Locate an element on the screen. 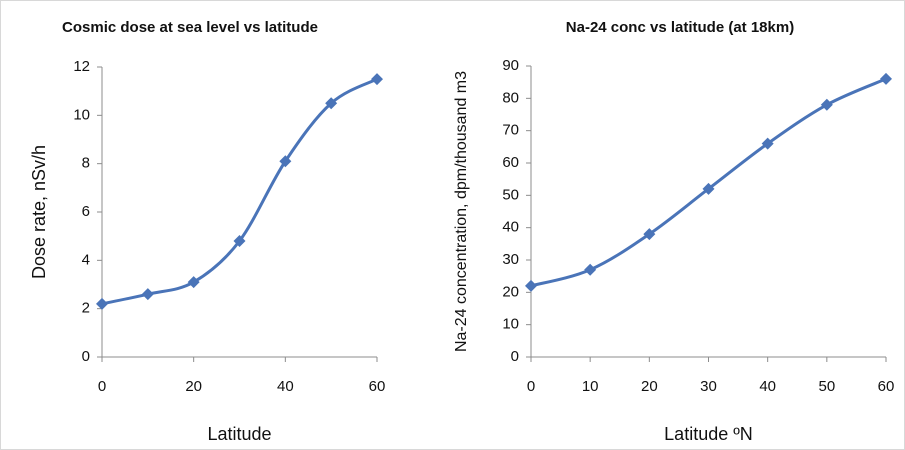 The width and height of the screenshot is (905, 450). chart-title: Na-24 conc vs latitude (at 18km) is located at coordinates (680, 27).